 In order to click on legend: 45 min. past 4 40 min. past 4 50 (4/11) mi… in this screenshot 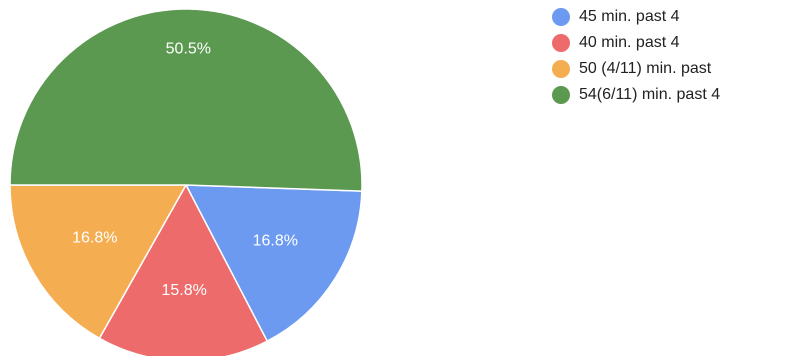, I will do `click(636, 56)`.